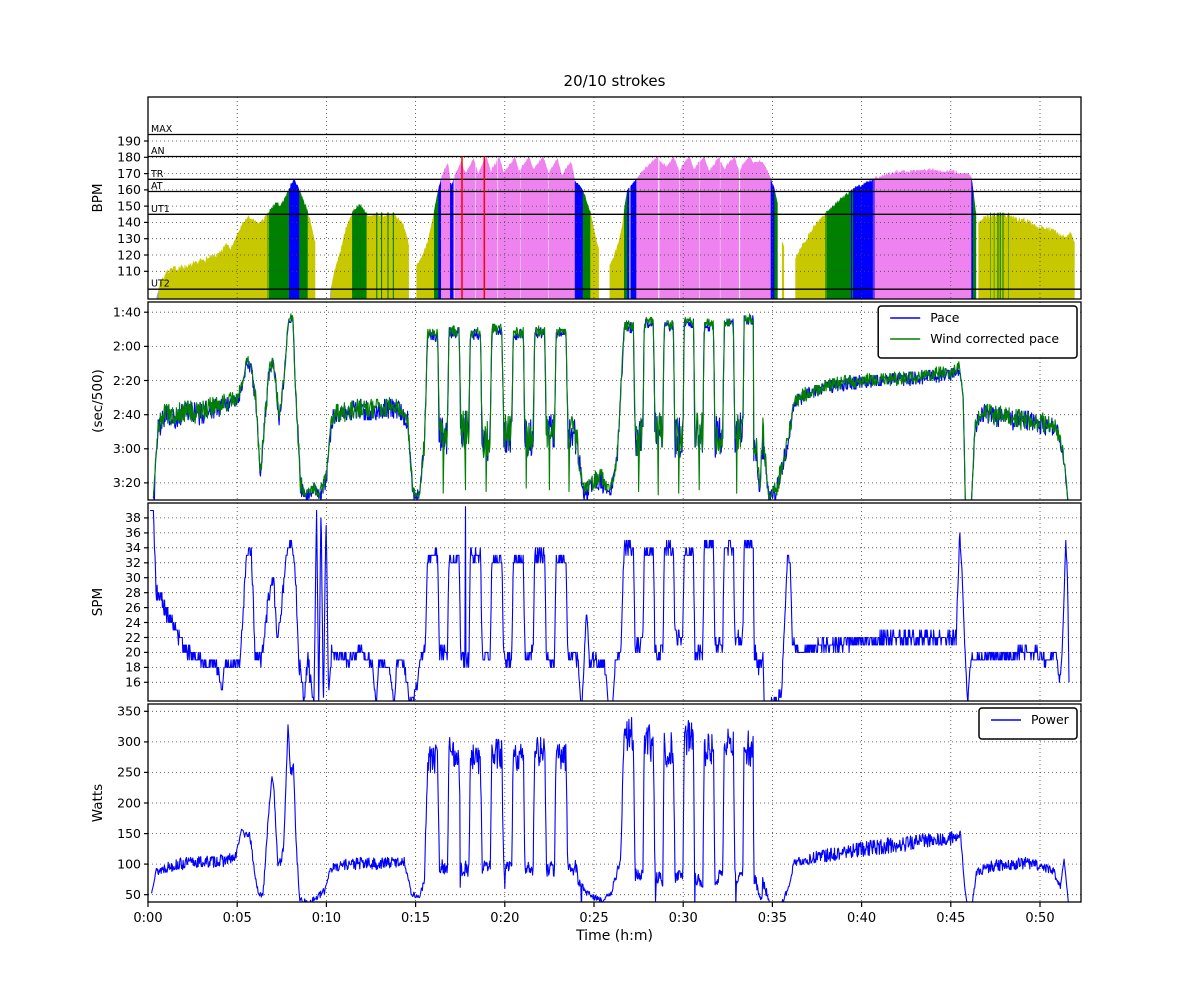 This screenshot has width=1200, height=1000. What do you see at coordinates (129, 711) in the screenshot?
I see `y-tick-label: 350` at bounding box center [129, 711].